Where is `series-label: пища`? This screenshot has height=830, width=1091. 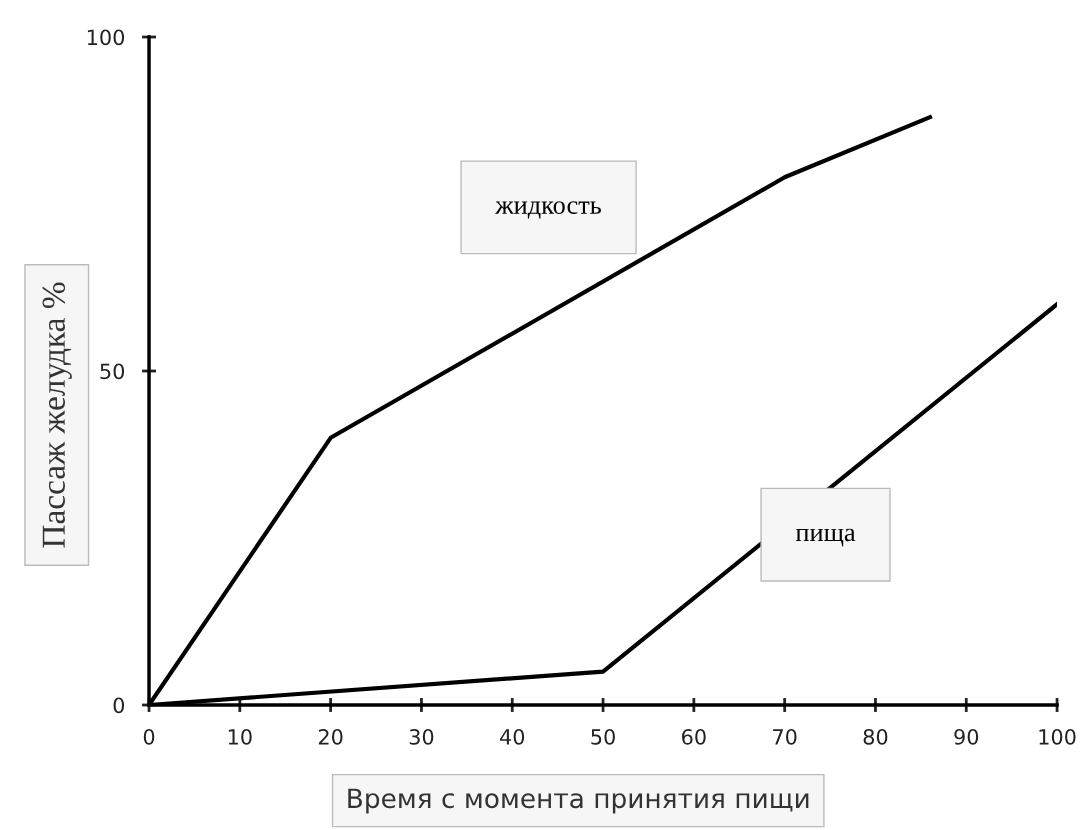 series-label: пища is located at coordinates (825, 537).